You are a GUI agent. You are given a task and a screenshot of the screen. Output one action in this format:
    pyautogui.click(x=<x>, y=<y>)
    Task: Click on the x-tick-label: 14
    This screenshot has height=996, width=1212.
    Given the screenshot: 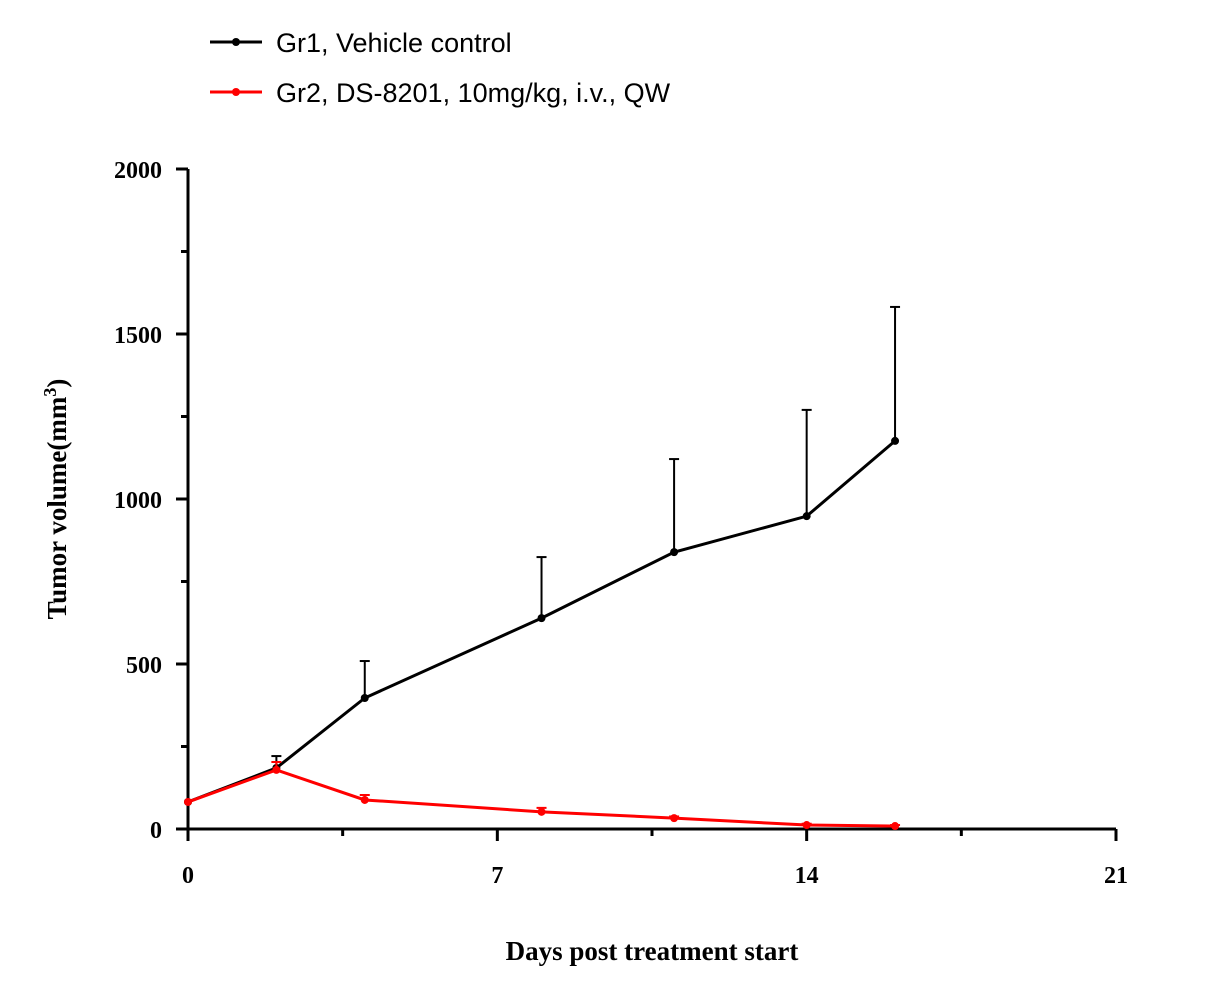 What is the action you would take?
    pyautogui.click(x=807, y=876)
    